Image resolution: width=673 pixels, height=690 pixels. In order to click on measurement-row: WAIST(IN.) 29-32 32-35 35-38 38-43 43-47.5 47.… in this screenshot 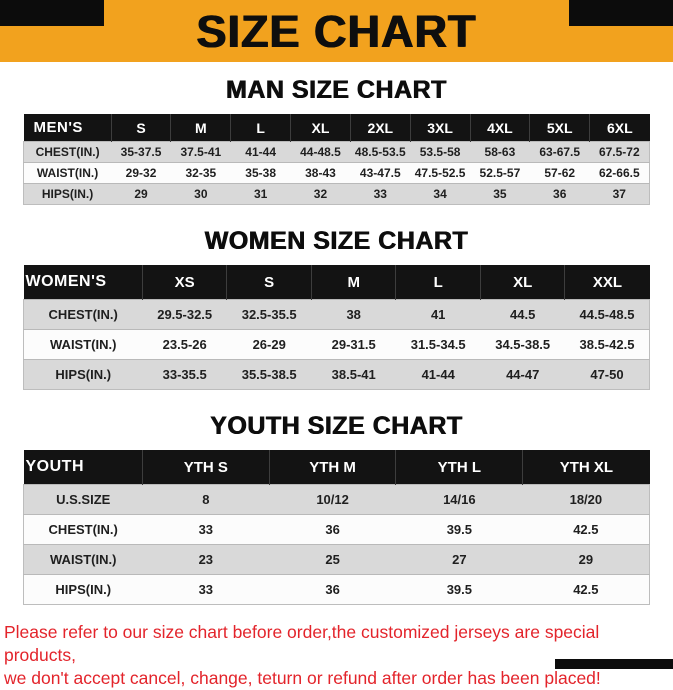, I will do `click(336, 173)`.